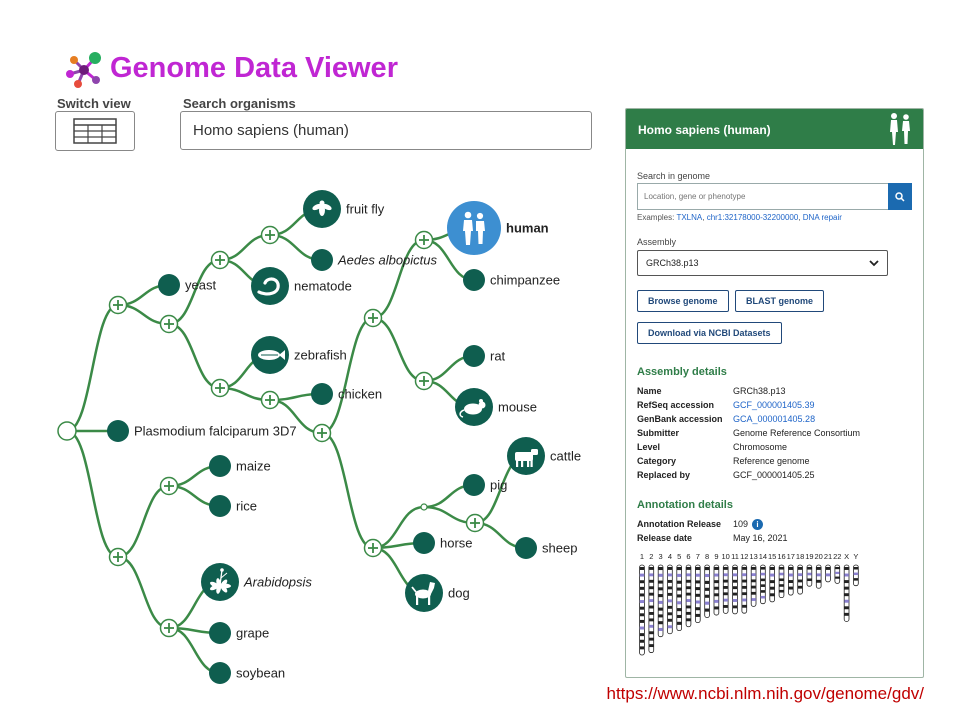 The height and width of the screenshot is (720, 960). Describe the element at coordinates (772, 556) in the screenshot. I see `chromosome-label: 15` at that location.